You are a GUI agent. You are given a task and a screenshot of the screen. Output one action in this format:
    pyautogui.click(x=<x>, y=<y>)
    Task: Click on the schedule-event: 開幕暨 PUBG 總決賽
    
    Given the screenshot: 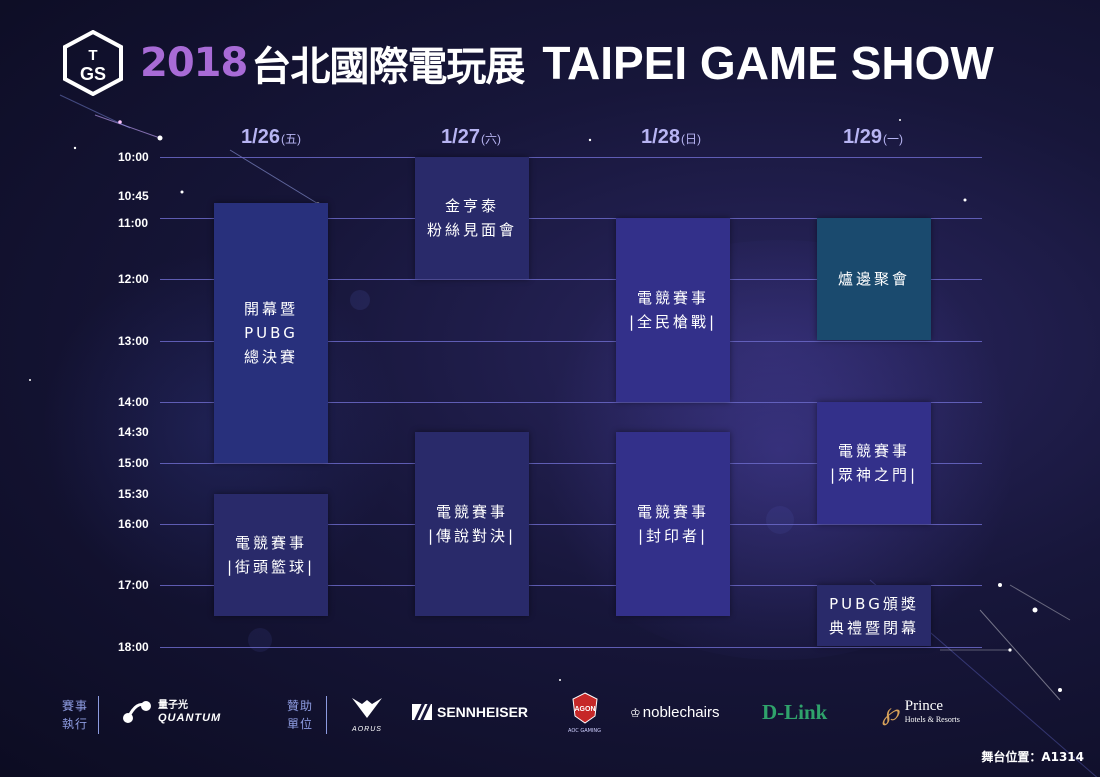 What is the action you would take?
    pyautogui.click(x=271, y=333)
    